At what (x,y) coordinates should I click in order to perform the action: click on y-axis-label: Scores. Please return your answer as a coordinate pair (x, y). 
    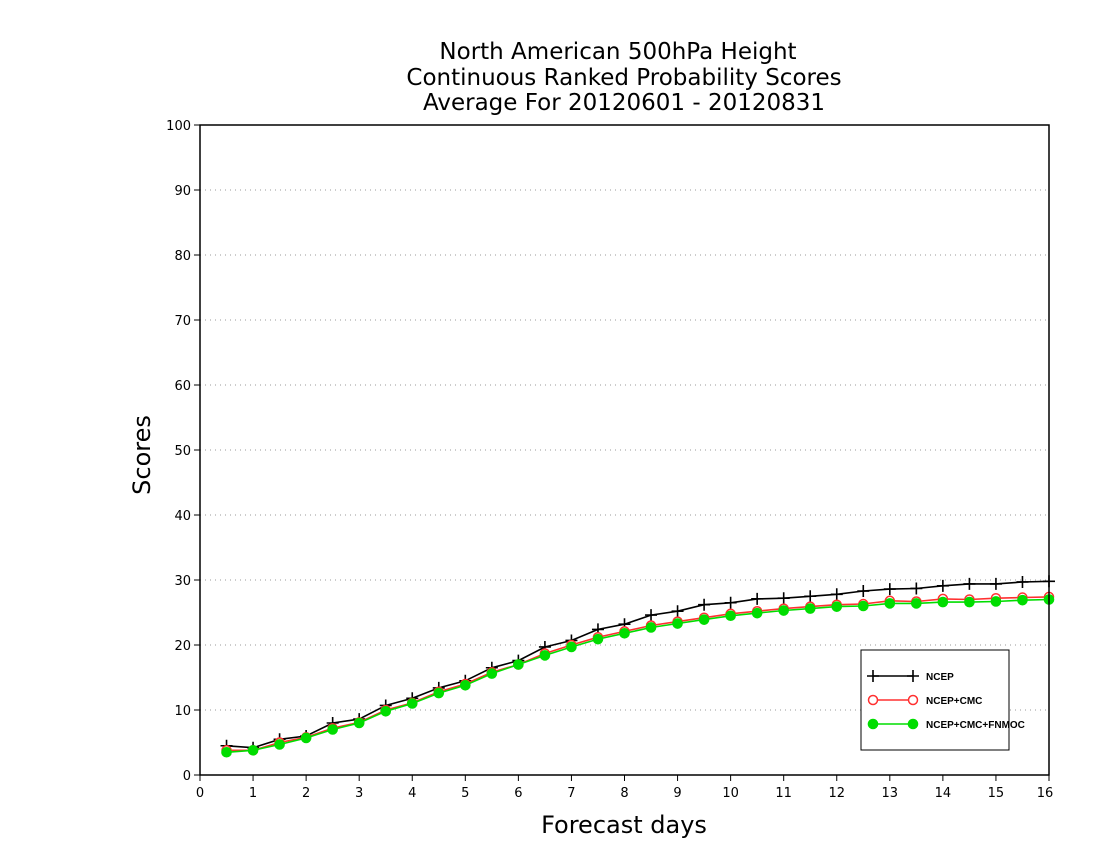
    Looking at the image, I should click on (142, 455).